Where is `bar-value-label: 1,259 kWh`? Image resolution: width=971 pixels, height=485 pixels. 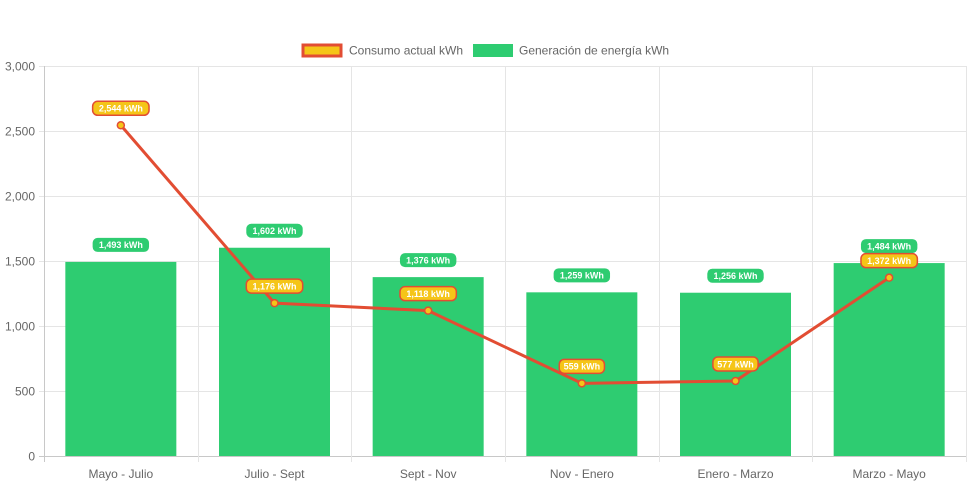 bar-value-label: 1,259 kWh is located at coordinates (582, 275).